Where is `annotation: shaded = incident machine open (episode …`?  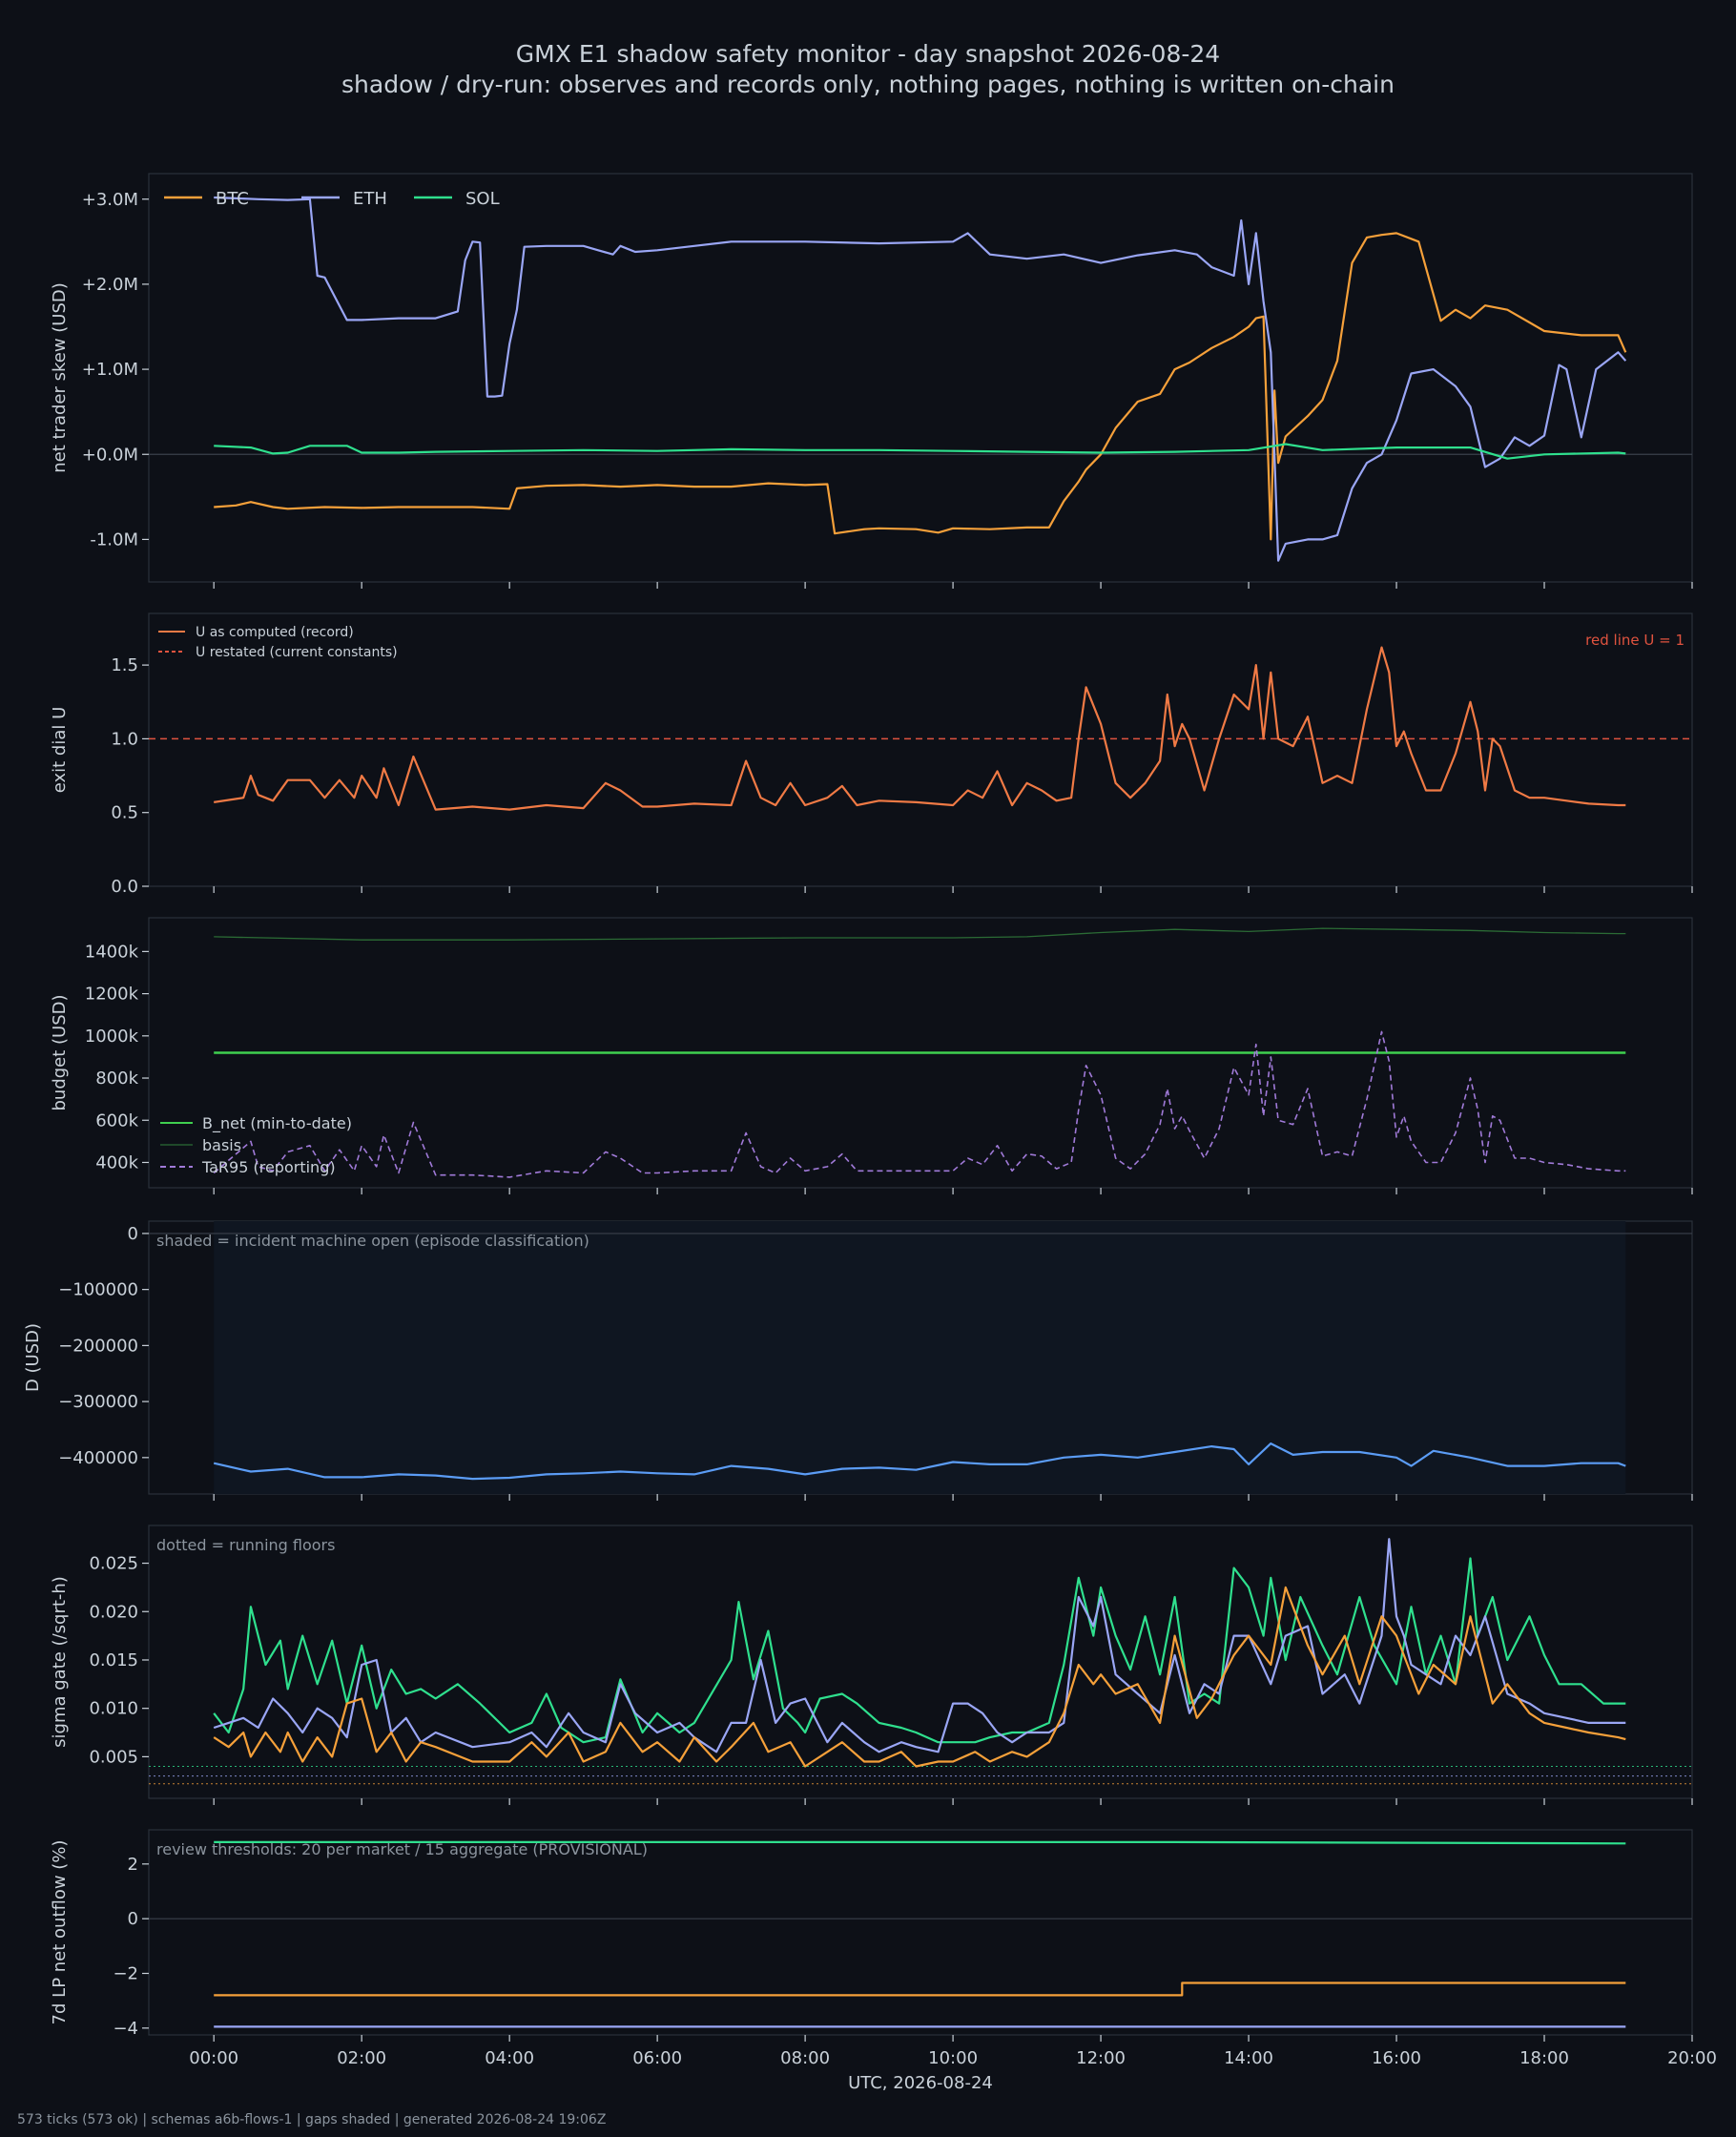
annotation: shaded = incident machine open (episode … is located at coordinates (372, 1241).